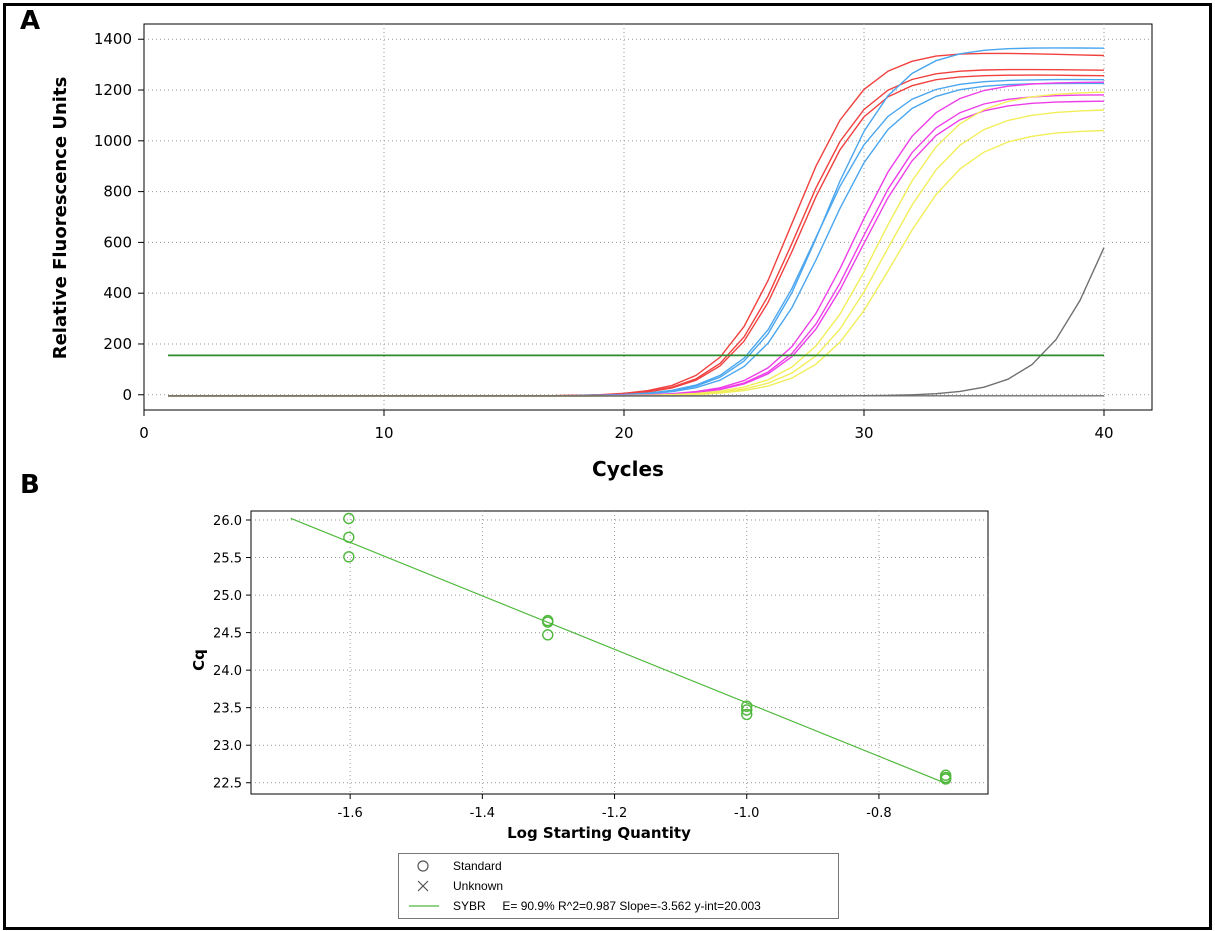 The image size is (1215, 931). Describe the element at coordinates (623, 433) in the screenshot. I see `x-tick-label: 20` at that location.